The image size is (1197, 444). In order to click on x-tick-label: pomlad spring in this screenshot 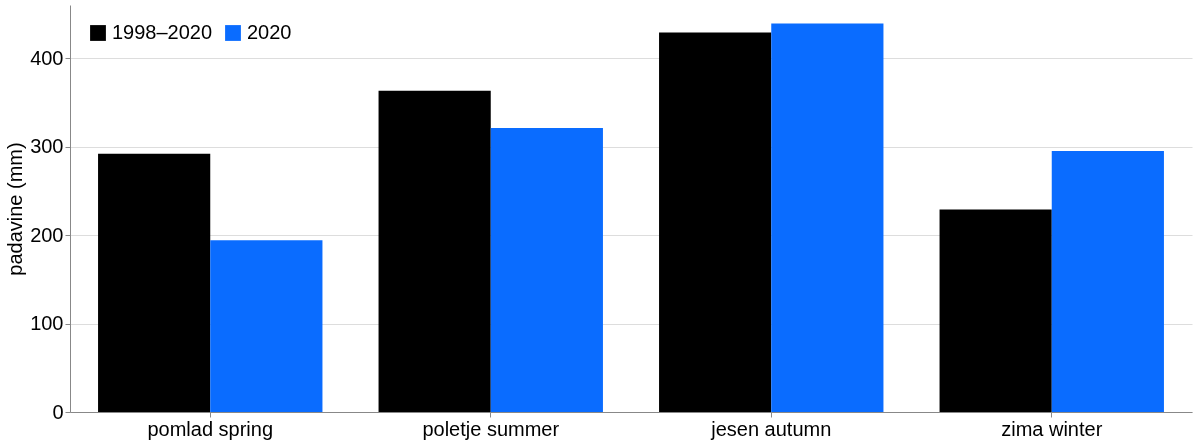, I will do `click(210, 428)`.